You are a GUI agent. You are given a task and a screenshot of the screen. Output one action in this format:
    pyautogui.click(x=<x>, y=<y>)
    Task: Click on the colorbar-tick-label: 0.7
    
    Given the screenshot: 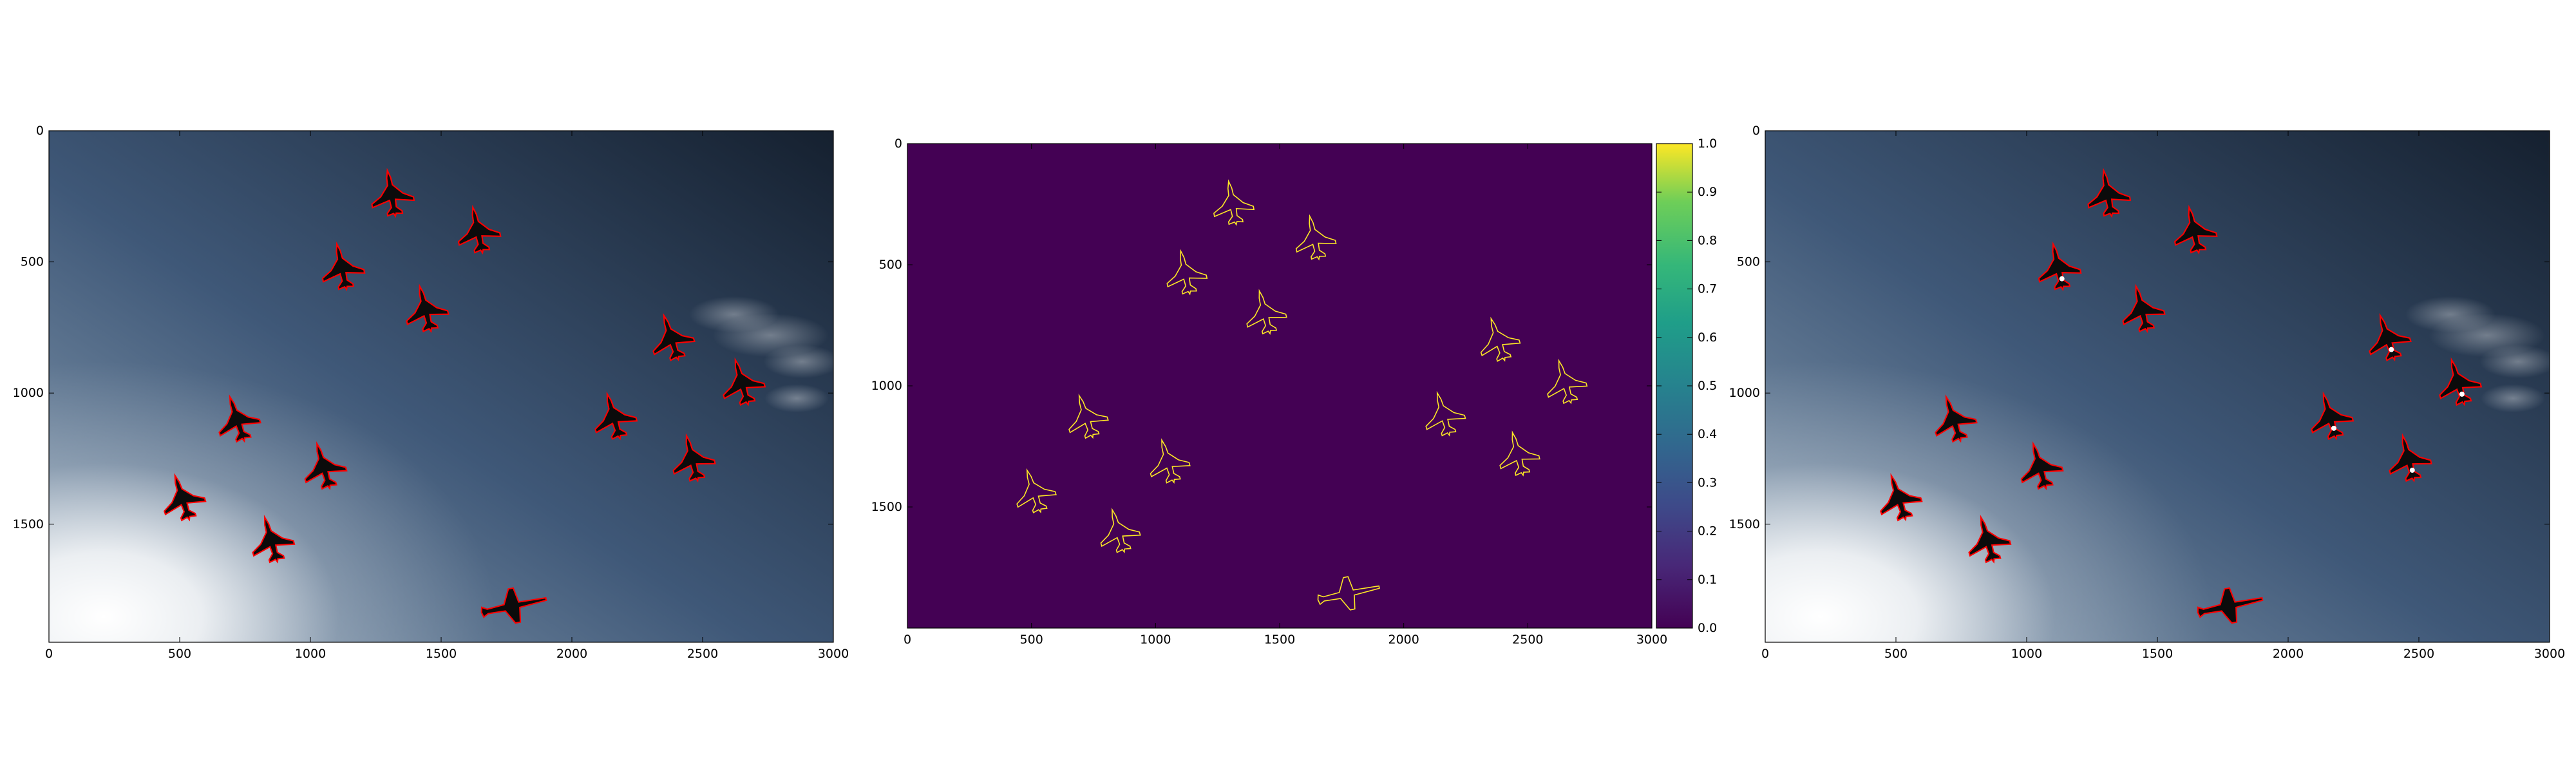 What is the action you would take?
    pyautogui.click(x=1708, y=289)
    